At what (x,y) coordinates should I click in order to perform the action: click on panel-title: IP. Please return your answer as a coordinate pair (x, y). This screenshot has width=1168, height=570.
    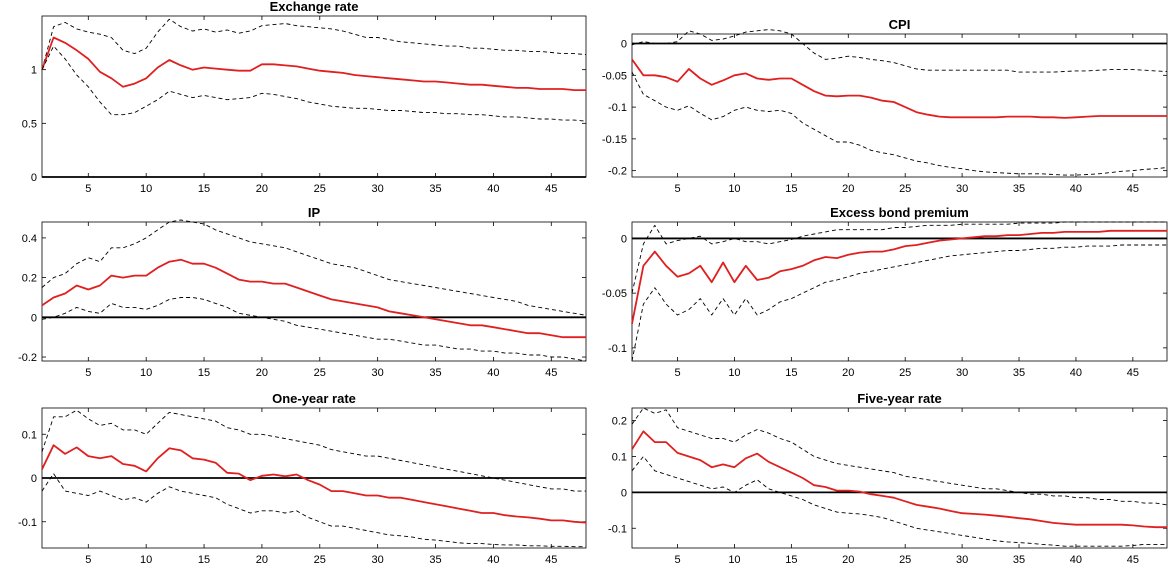
    Looking at the image, I should click on (314, 212).